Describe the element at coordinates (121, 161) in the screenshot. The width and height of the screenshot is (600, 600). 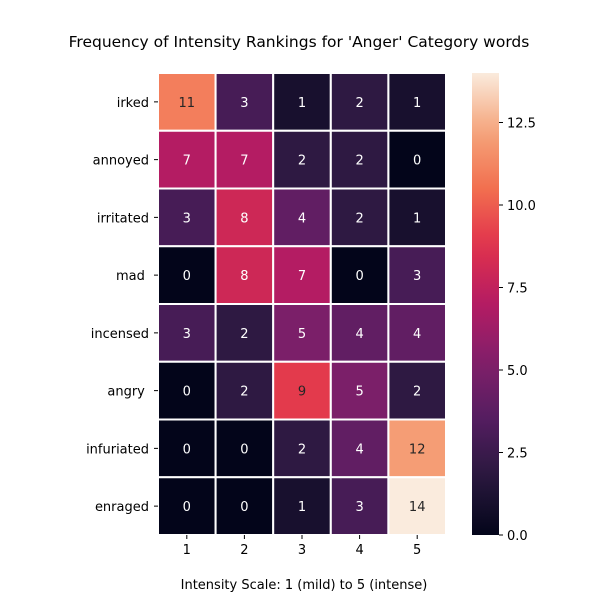
I see `y-tick-label: annoyed` at that location.